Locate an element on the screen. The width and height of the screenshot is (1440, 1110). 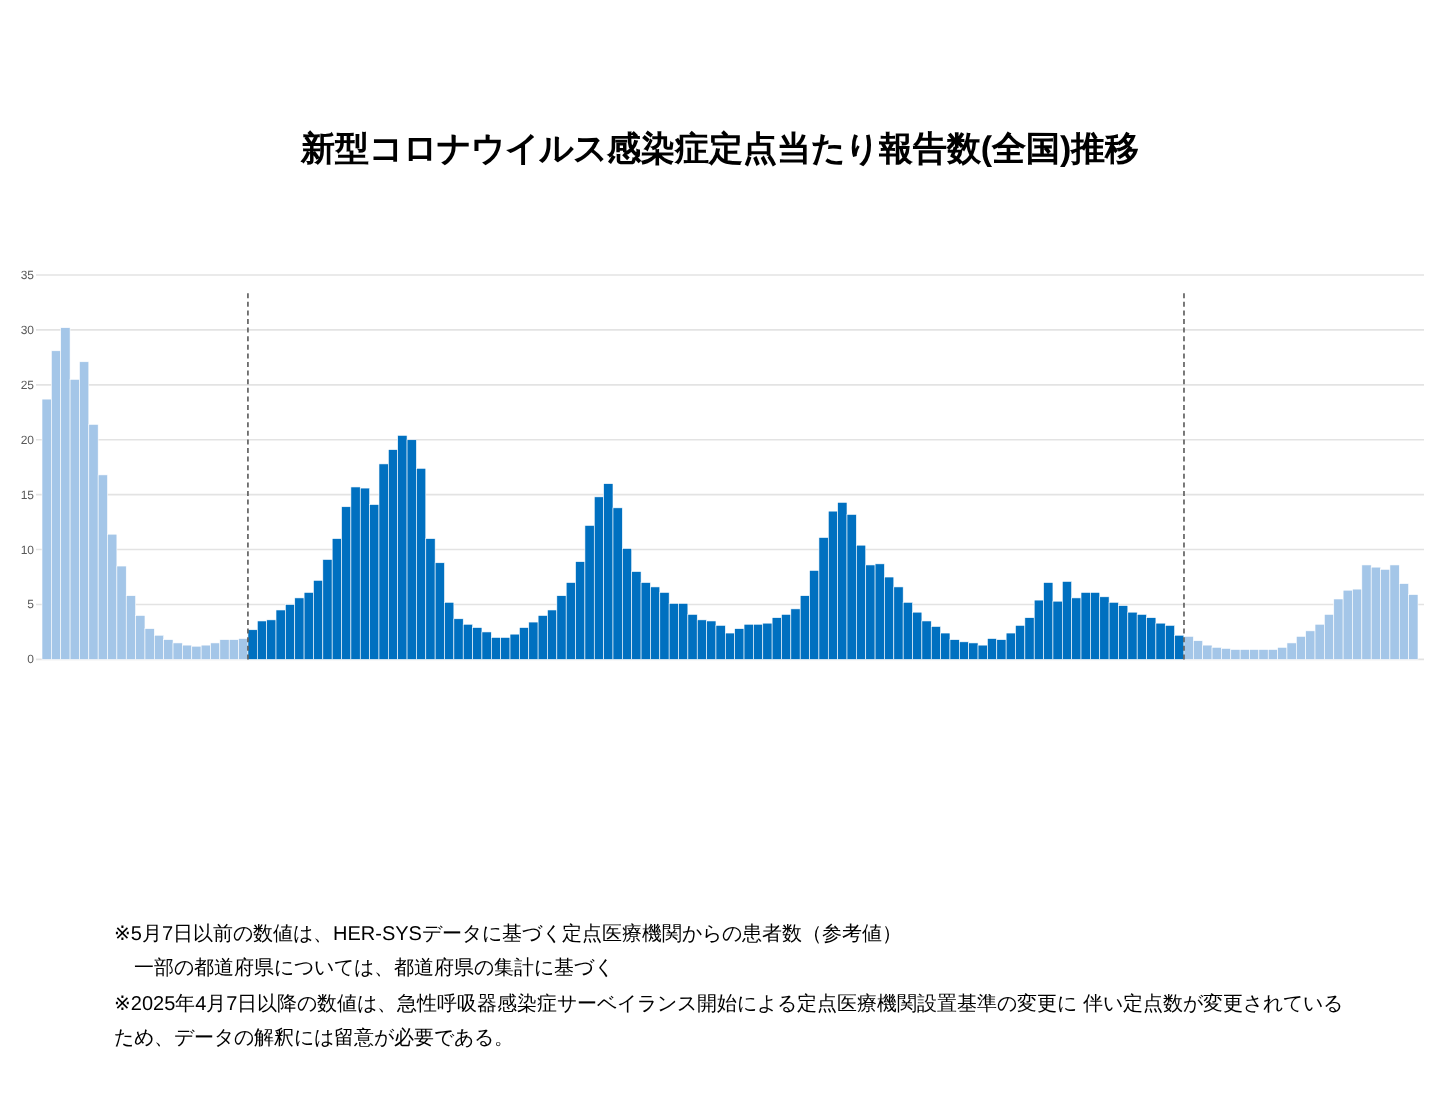
text: 一部の都道府県については、都道府県の集計に基づく is located at coordinates (374, 970).